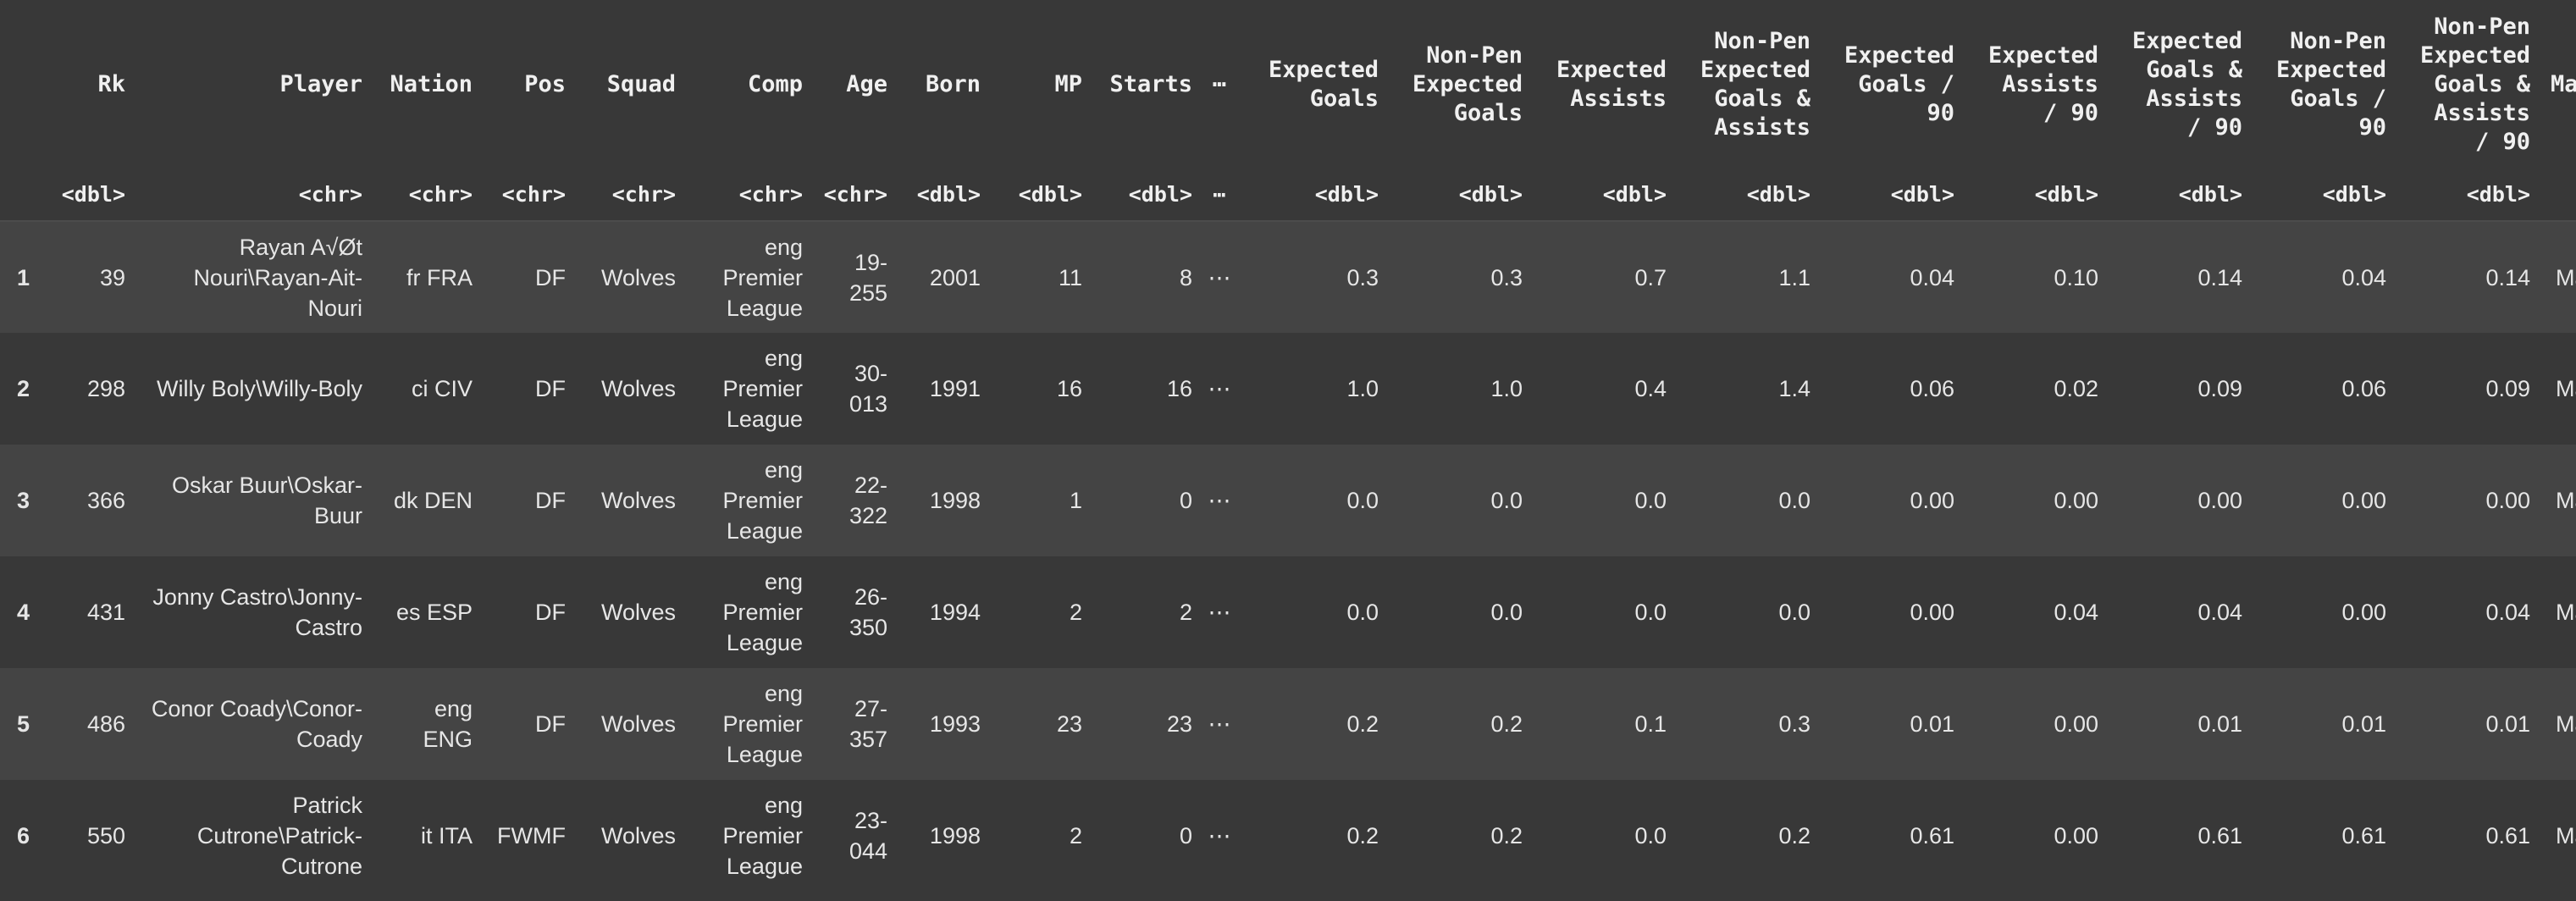 The image size is (2576, 901). I want to click on row-index: 2, so click(23, 388).